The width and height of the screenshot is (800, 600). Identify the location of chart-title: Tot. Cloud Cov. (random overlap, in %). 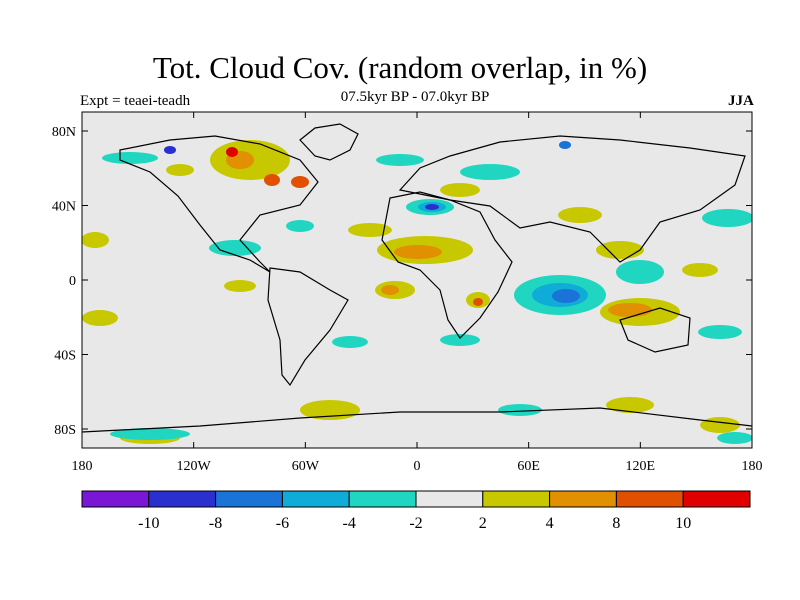
(400, 67).